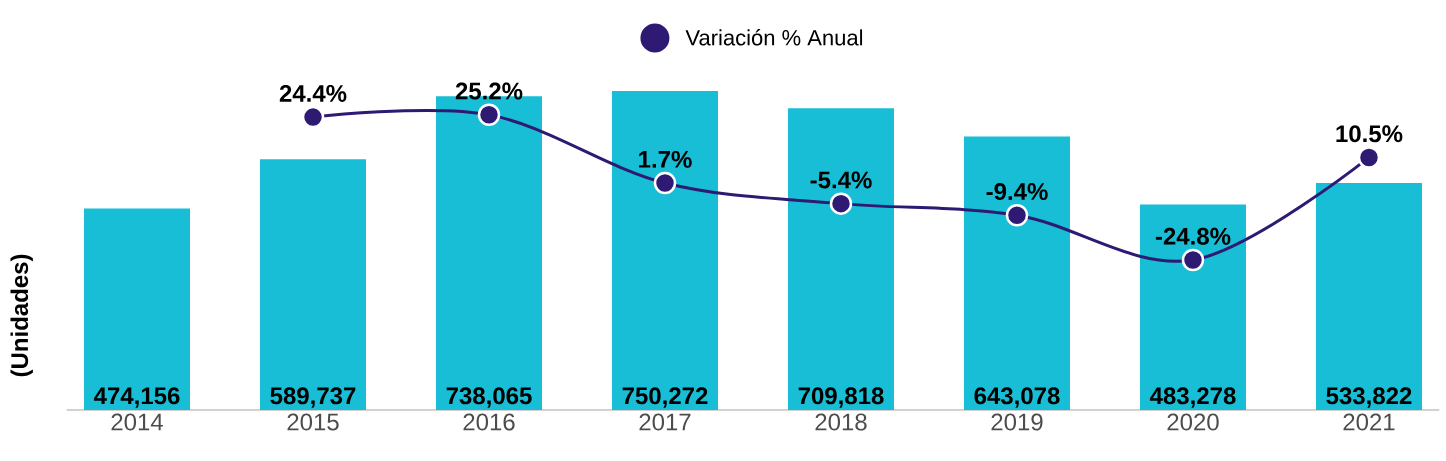  What do you see at coordinates (841, 422) in the screenshot?
I see `x-tick-label: 2018` at bounding box center [841, 422].